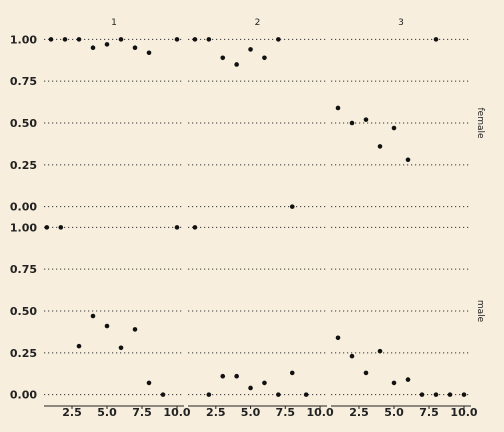  Describe the element at coordinates (258, 23) in the screenshot. I see `column-strip-label: 2` at that location.